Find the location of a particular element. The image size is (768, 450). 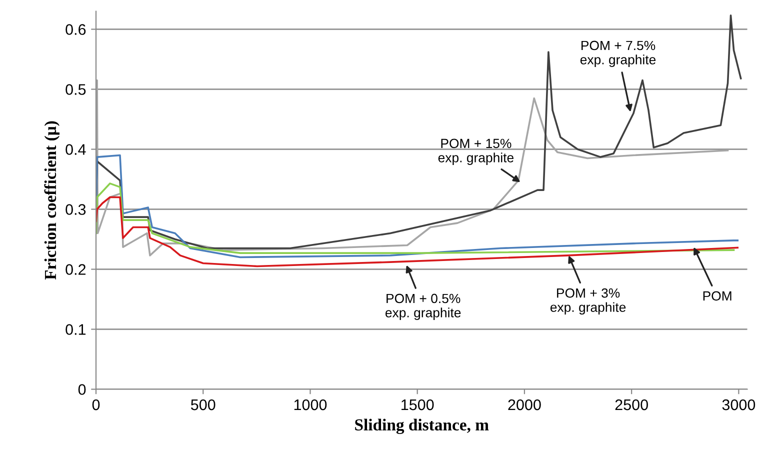

y-tick-label: 0.4 is located at coordinates (76, 149).